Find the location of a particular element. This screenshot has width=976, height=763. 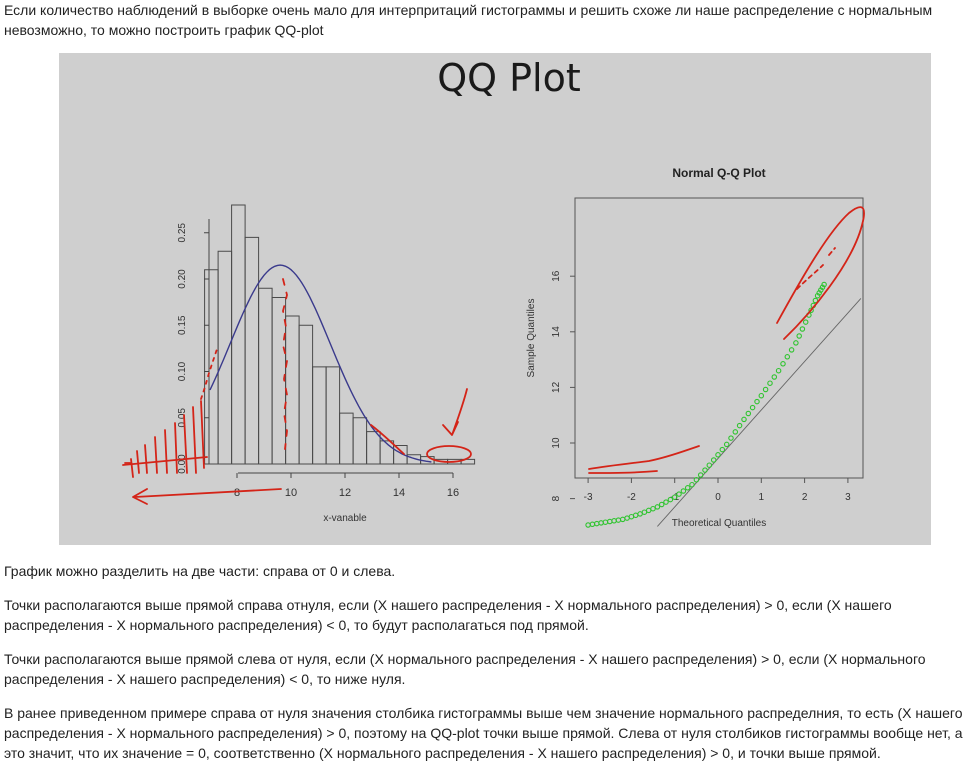

normal-density-curve is located at coordinates (320, 363).